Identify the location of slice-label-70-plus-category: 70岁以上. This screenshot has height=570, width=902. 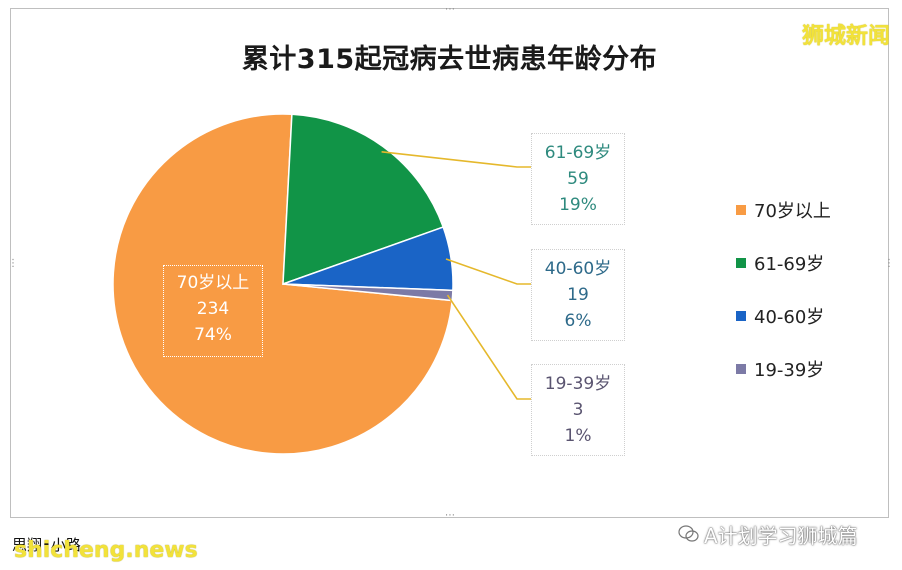
(213, 283).